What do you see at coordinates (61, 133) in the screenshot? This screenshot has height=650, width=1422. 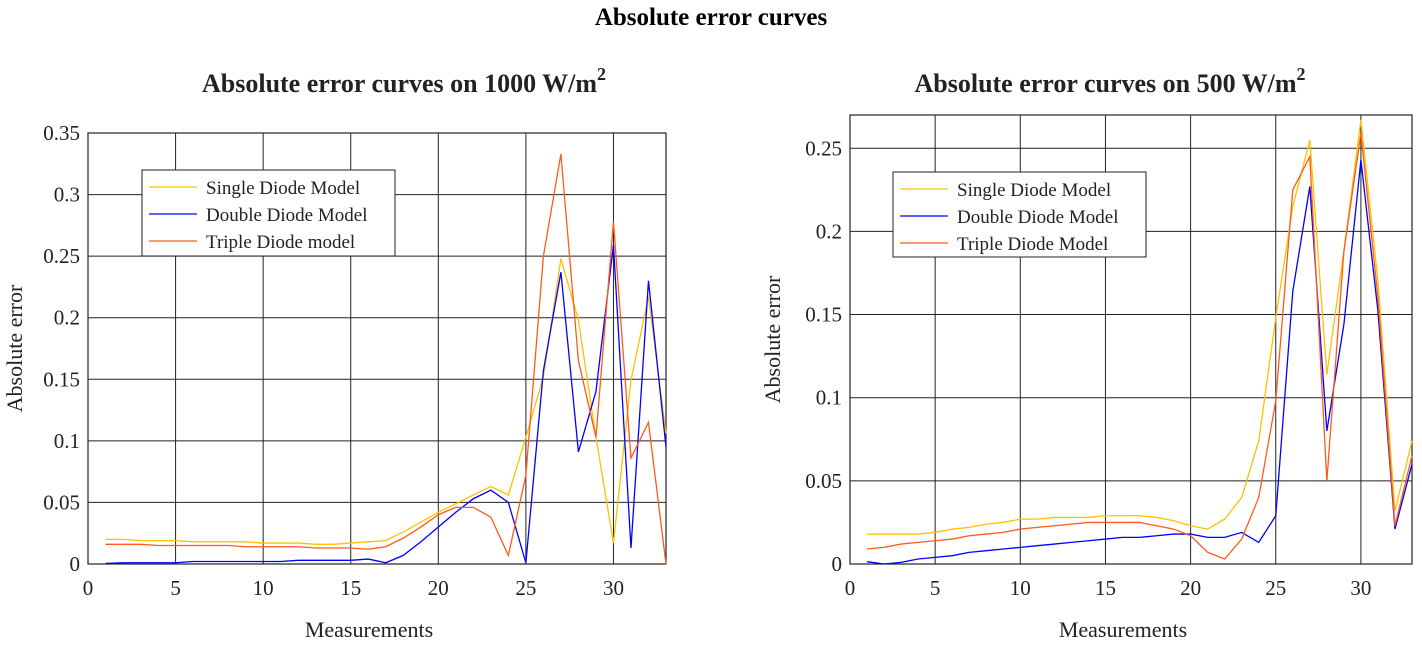 I see `y-tick-label: 0.35` at bounding box center [61, 133].